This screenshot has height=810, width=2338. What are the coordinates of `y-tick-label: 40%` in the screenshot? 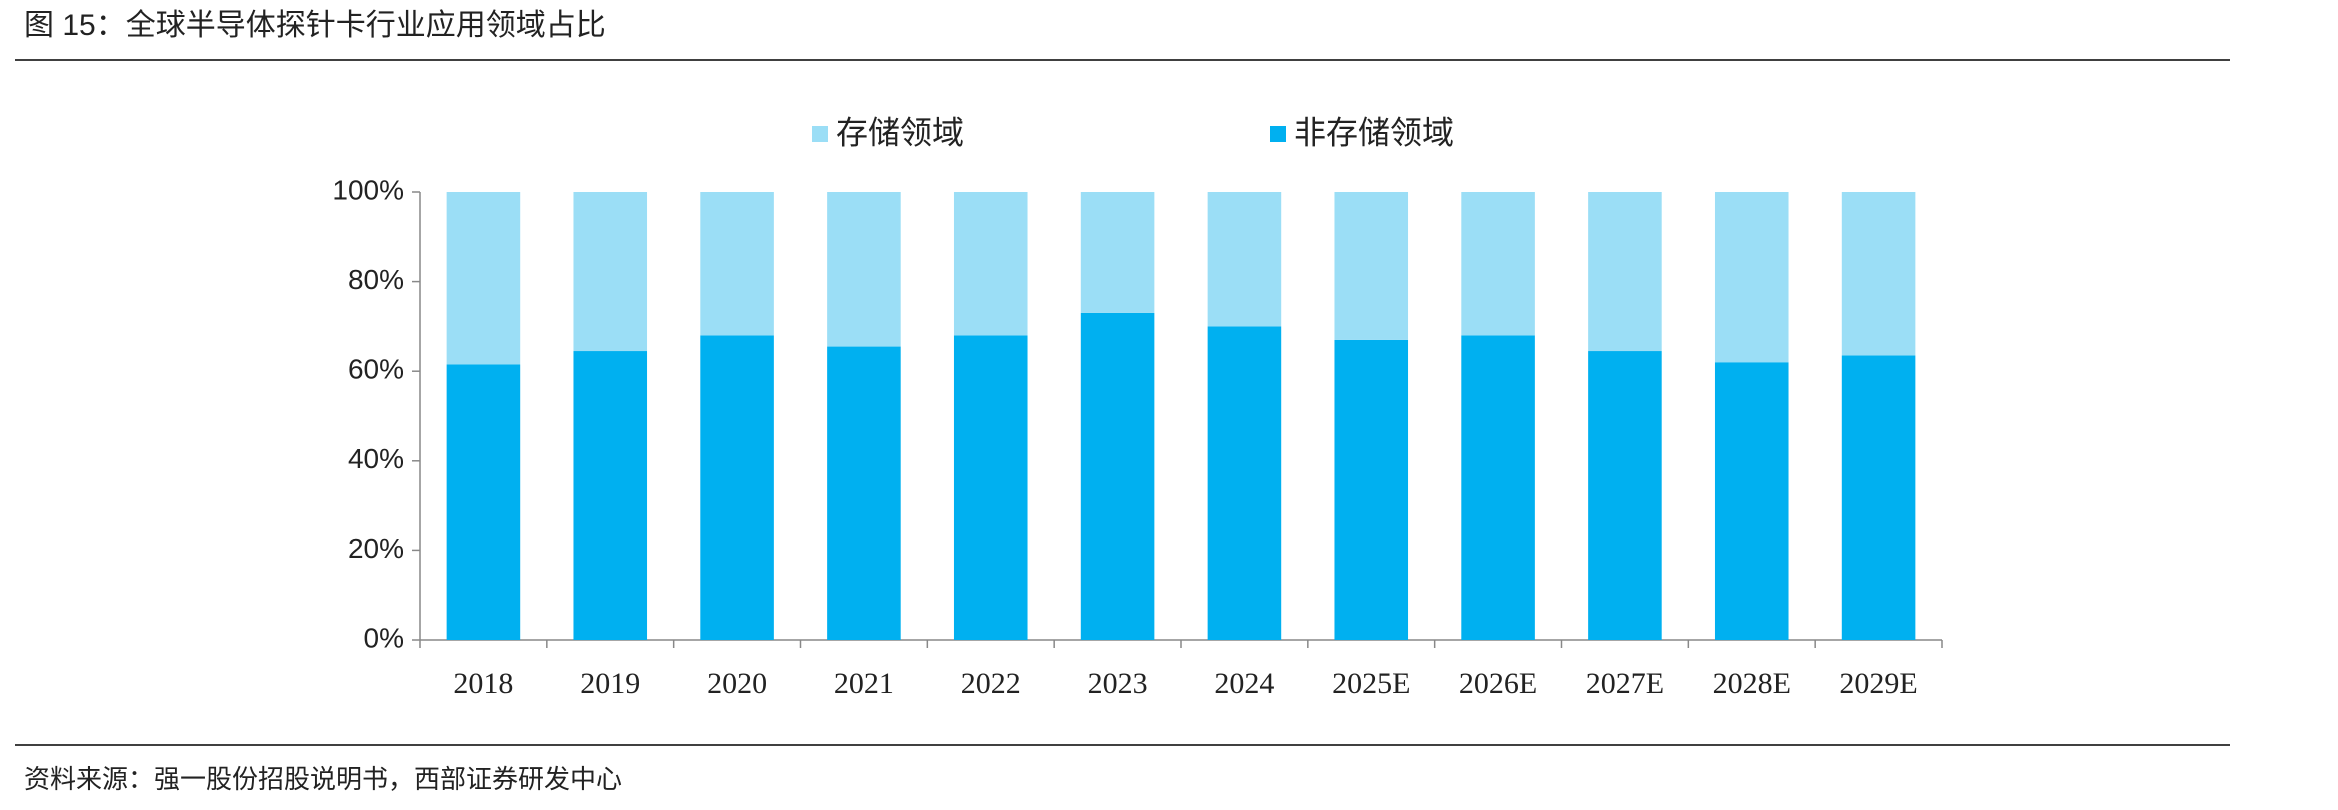 It's located at (376, 458).